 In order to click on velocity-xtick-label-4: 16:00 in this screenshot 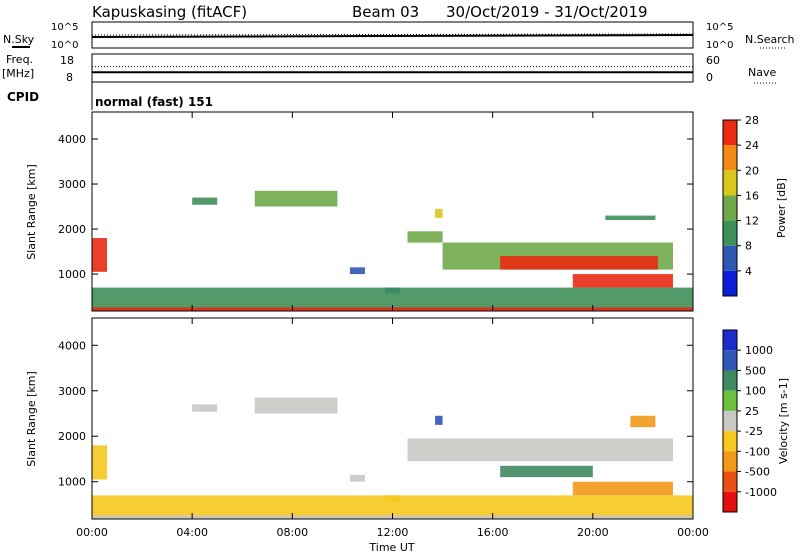, I will do `click(493, 532)`.